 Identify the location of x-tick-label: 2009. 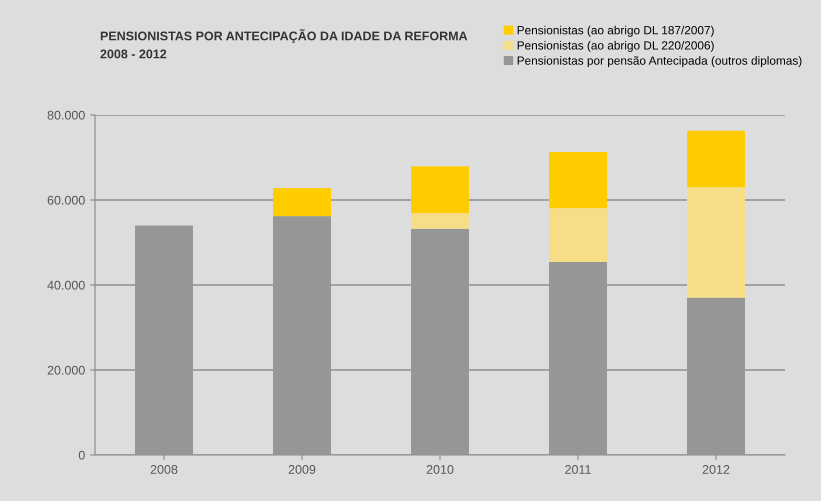
(302, 469).